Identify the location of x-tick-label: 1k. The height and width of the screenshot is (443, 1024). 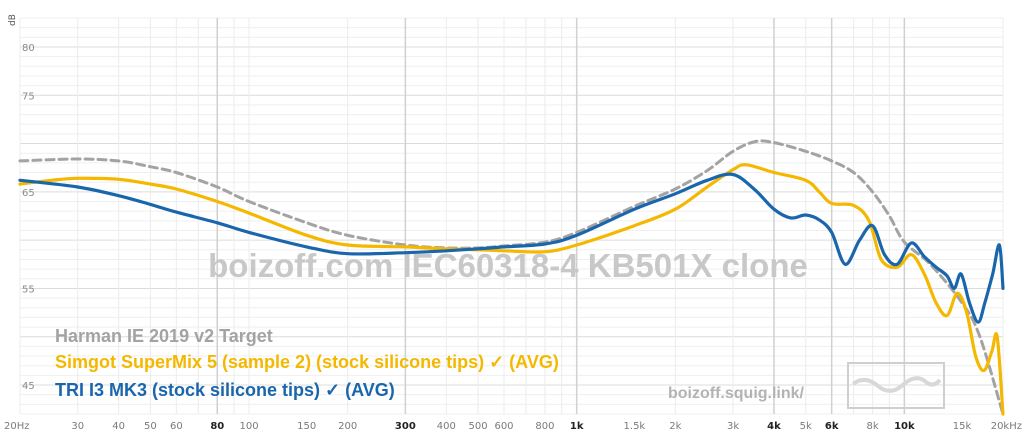
(577, 426).